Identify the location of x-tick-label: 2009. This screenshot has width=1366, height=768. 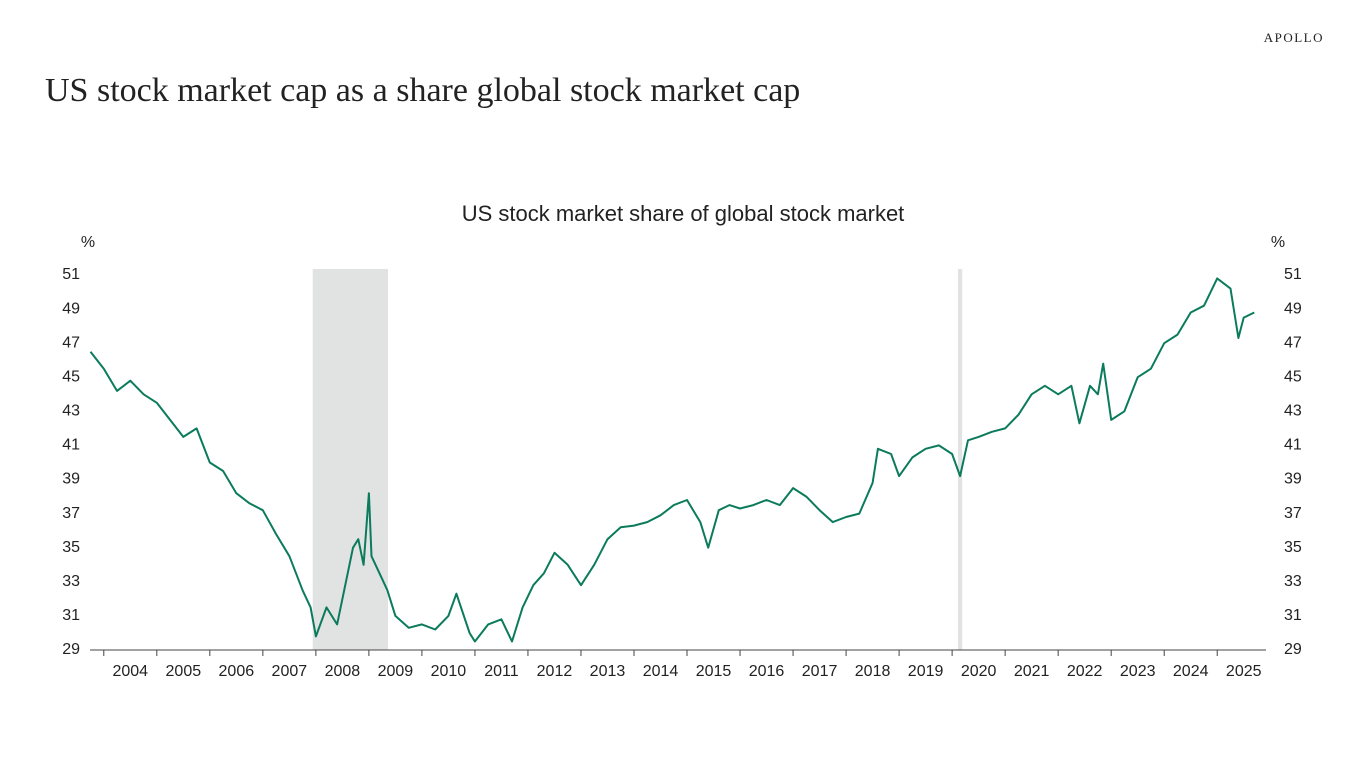
(396, 671).